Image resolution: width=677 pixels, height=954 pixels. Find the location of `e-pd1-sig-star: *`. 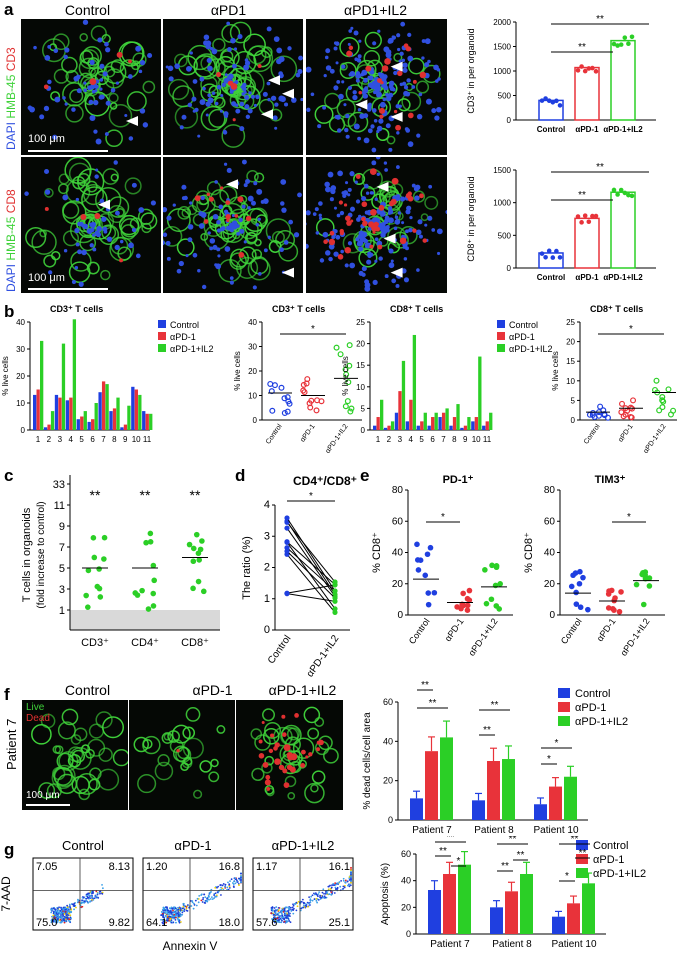

e-pd1-sig-star: * is located at coordinates (443, 517).